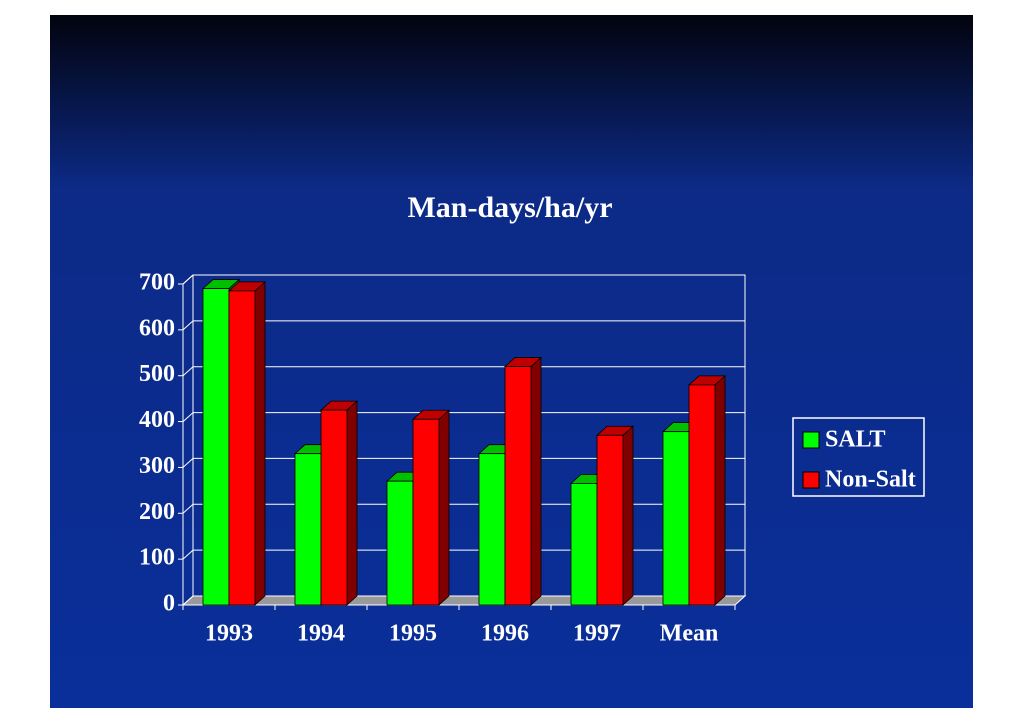 Image resolution: width=1024 pixels, height=724 pixels. What do you see at coordinates (169, 604) in the screenshot?
I see `y-tick-label: 0` at bounding box center [169, 604].